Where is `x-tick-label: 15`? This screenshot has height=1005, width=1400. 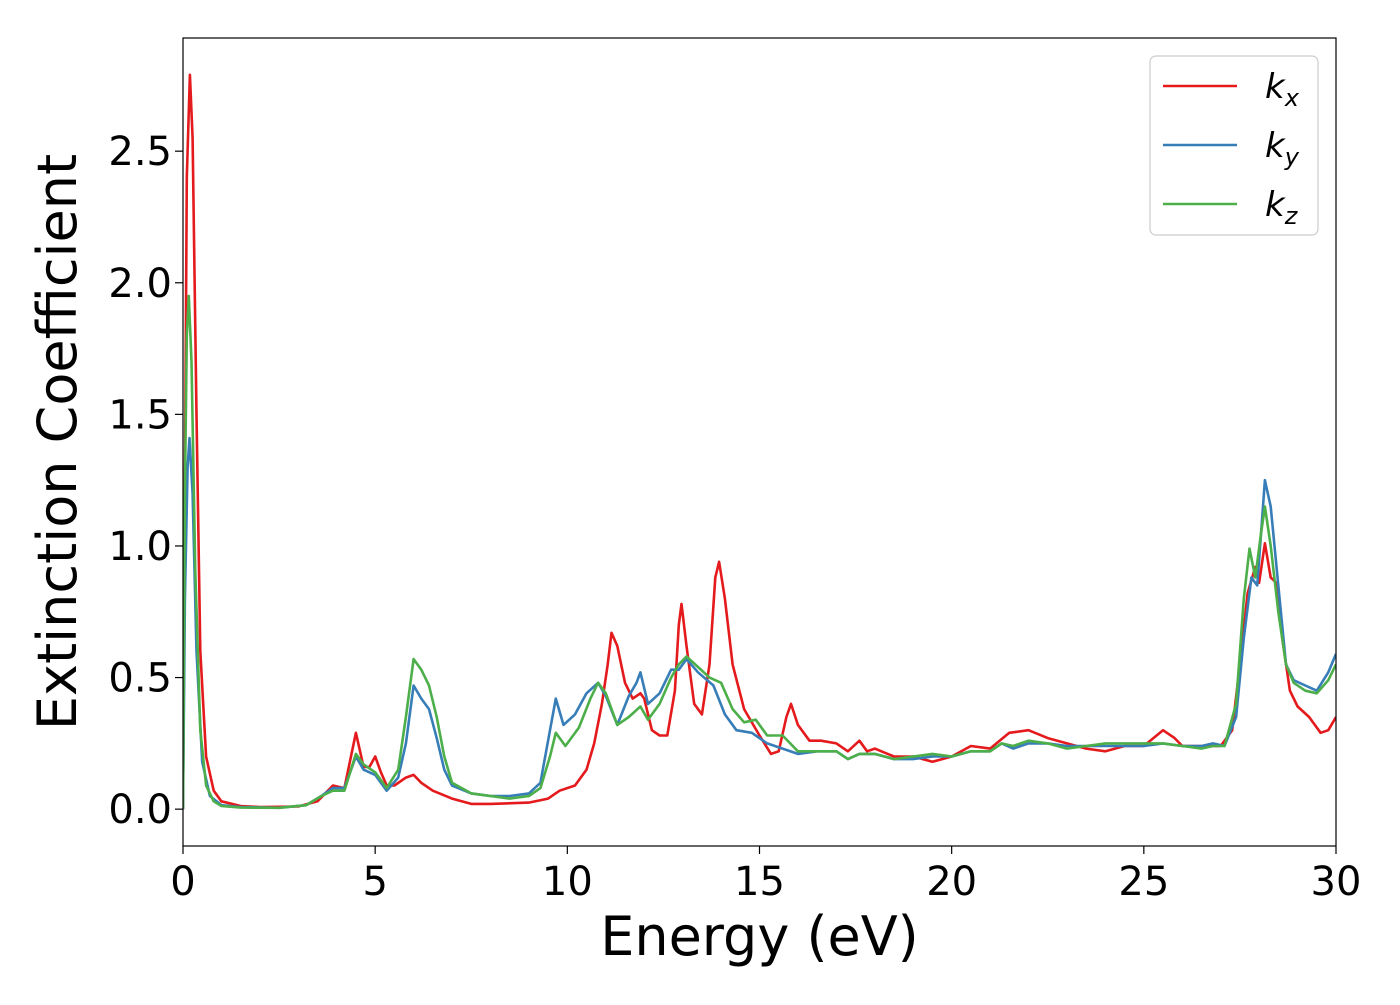 x-tick-label: 15 is located at coordinates (759, 882).